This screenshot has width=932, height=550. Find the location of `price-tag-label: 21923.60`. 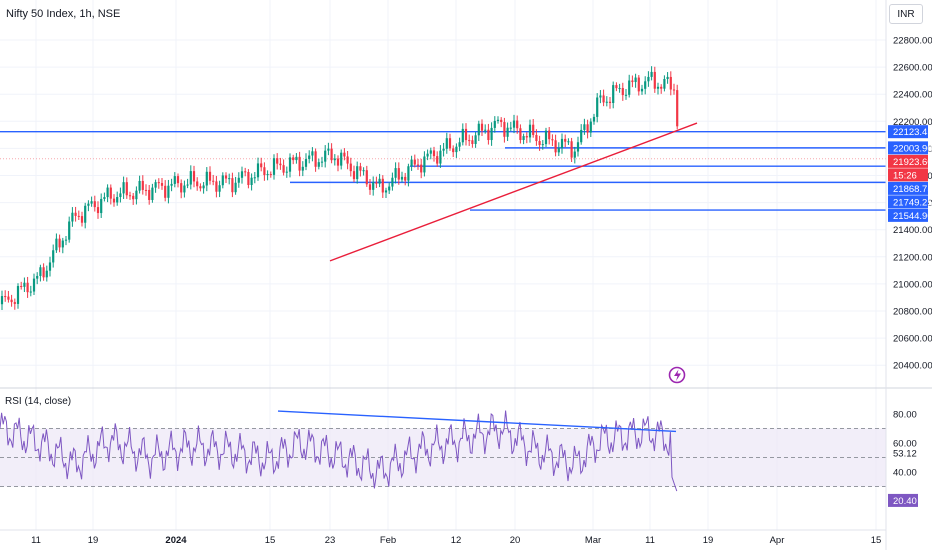

price-tag-label: 21923.60 is located at coordinates (912, 162).